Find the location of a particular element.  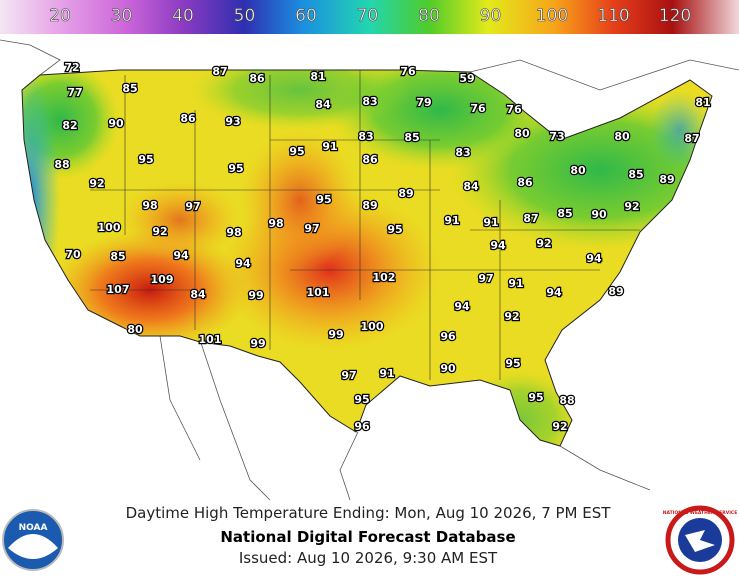

footer-title: National Digital Forecast Database is located at coordinates (367, 537).